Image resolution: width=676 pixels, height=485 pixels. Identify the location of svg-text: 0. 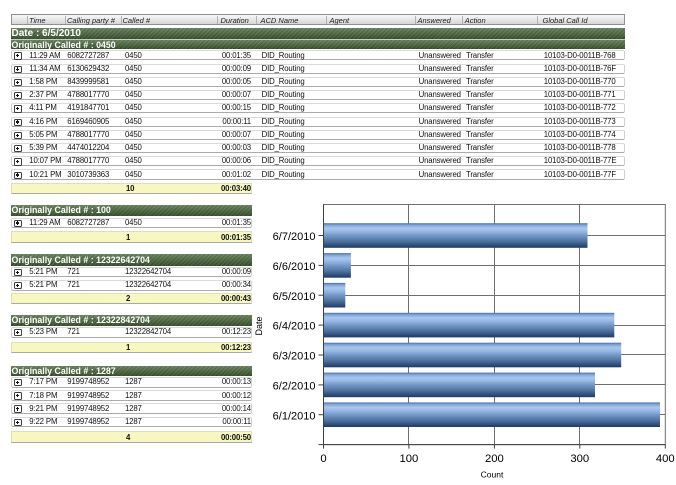
(323, 459).